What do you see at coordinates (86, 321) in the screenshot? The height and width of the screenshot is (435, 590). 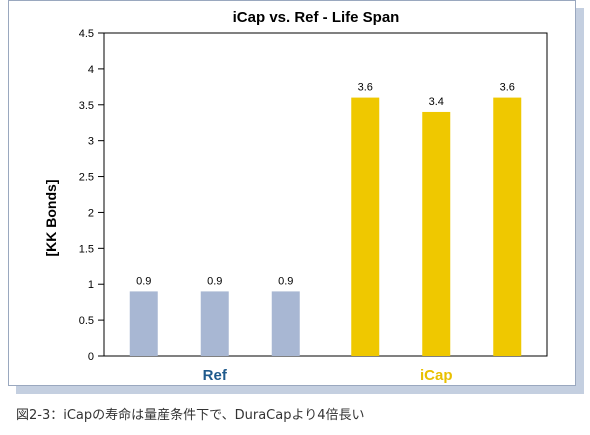 I see `y-tick-label: 0.5` at bounding box center [86, 321].